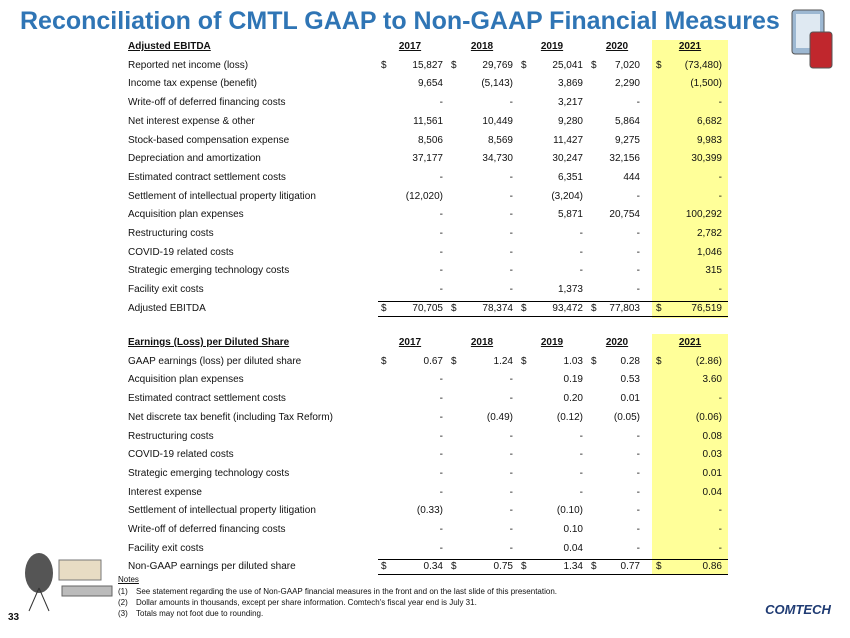 The width and height of the screenshot is (850, 638). I want to click on cell-value: (0.10), so click(569, 511).